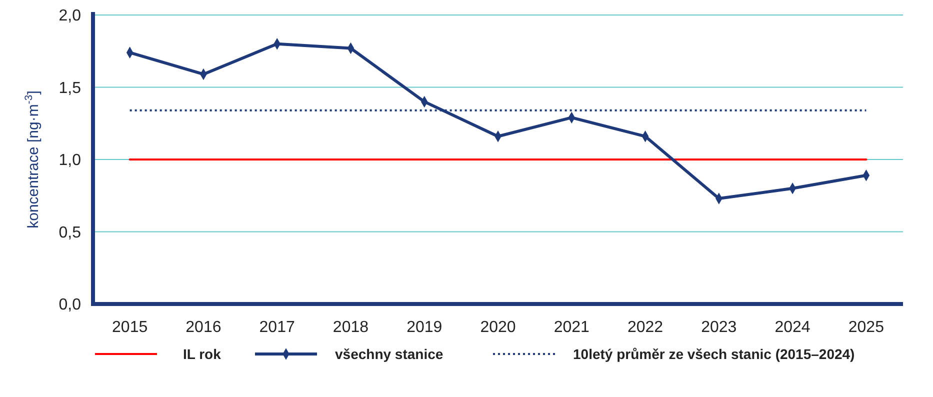 The width and height of the screenshot is (933, 397). I want to click on y-tick-label: 1,0, so click(70, 161).